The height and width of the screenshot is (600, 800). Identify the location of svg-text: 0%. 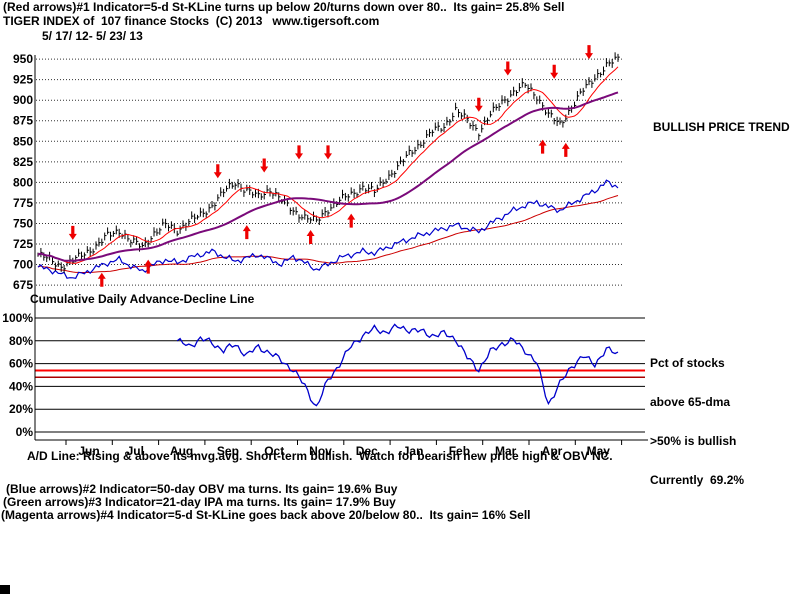
(25, 432).